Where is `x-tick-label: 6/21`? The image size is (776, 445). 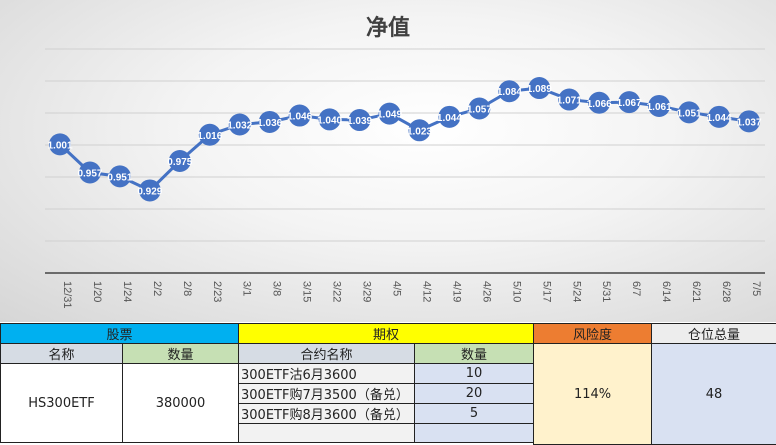
x-tick-label: 6/21 is located at coordinates (696, 291).